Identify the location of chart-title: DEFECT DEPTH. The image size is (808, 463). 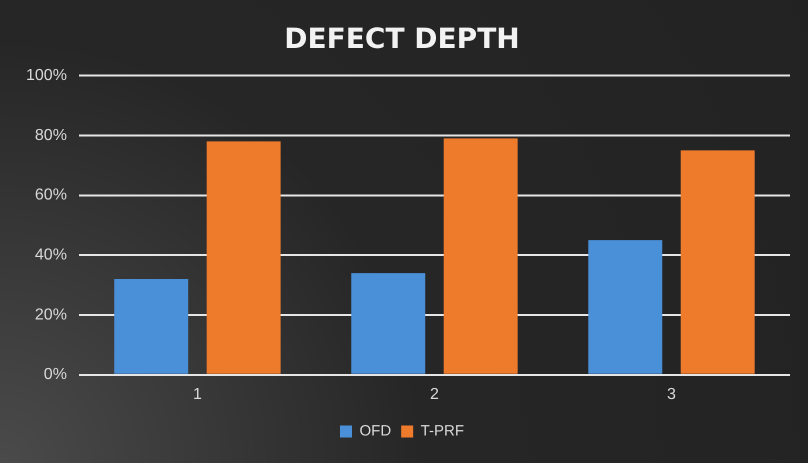
(402, 39).